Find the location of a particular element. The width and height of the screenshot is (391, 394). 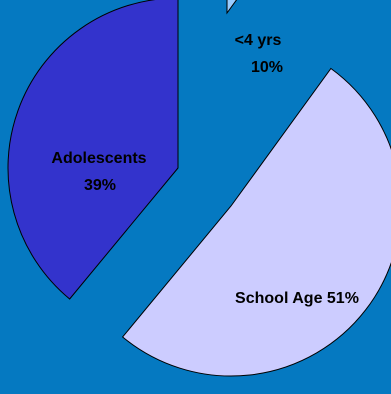

slice-label-adolescents-name: Adolescents is located at coordinates (98, 158).